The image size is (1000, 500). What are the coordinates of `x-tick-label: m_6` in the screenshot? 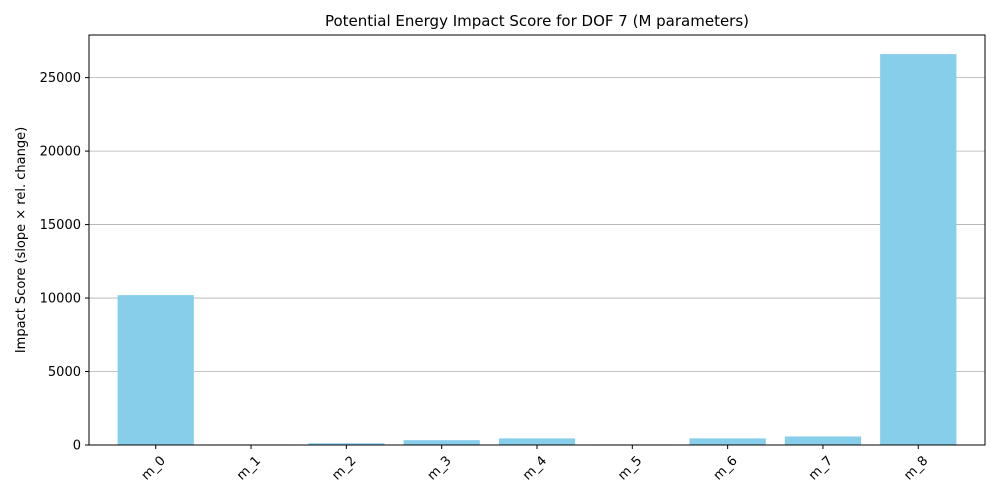 It's located at (726, 468).